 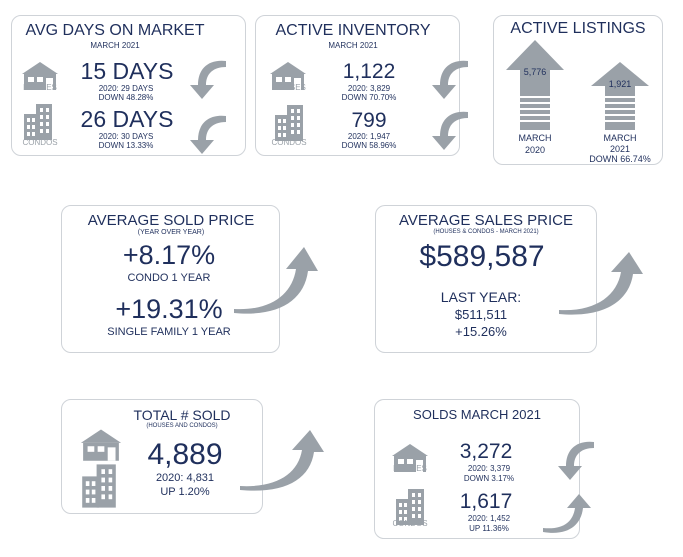 What do you see at coordinates (171, 232) in the screenshot?
I see `avg-sold-price-subtitle: (YEAR OVER YEAR)` at bounding box center [171, 232].